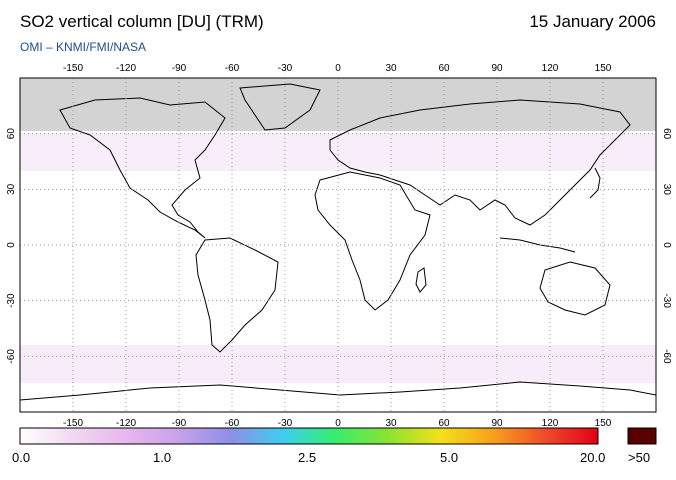 The height and width of the screenshot is (480, 676). Describe the element at coordinates (575, 288) in the screenshot. I see `australia-outline` at that location.